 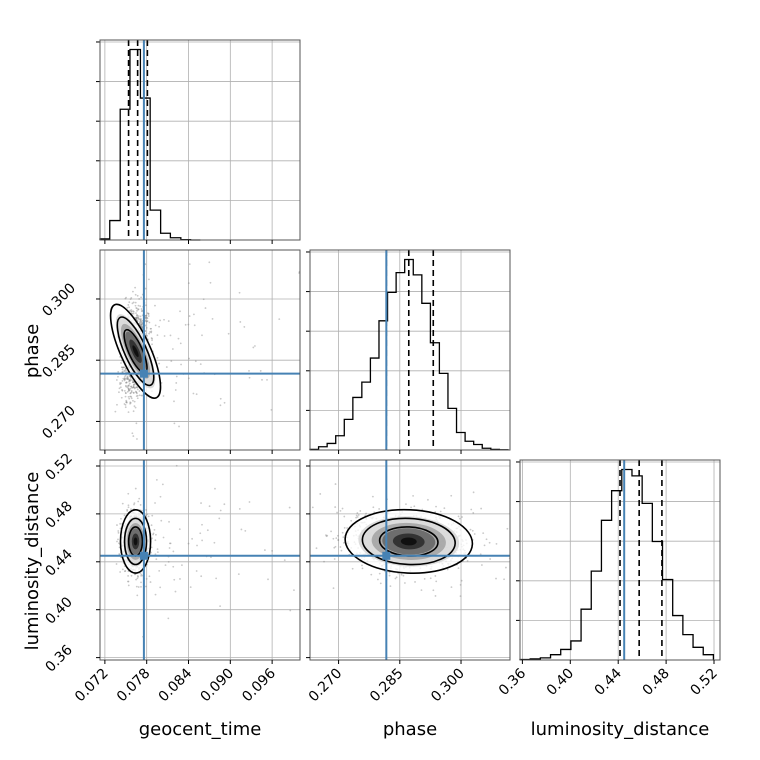 What do you see at coordinates (200, 729) in the screenshot?
I see `x-axis-label-geocent-time: geocent_time` at bounding box center [200, 729].